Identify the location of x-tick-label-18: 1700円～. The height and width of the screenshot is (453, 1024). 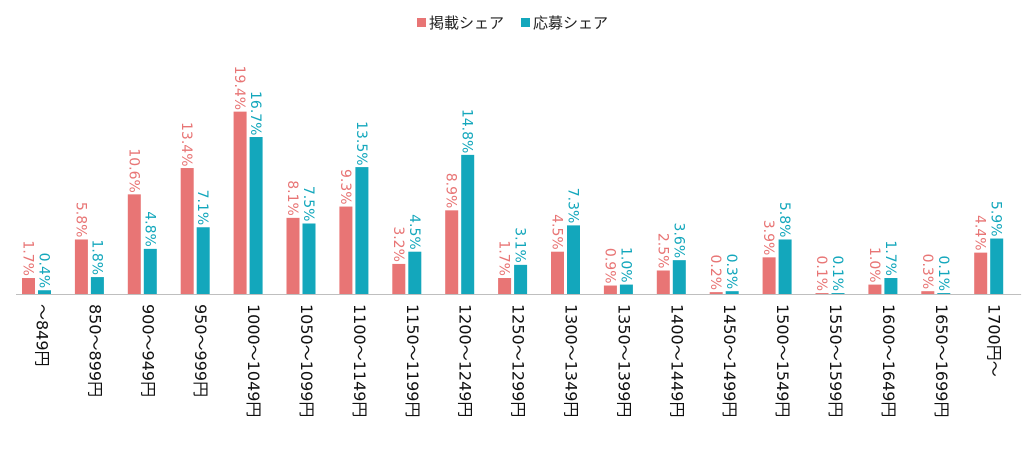
(994, 340).